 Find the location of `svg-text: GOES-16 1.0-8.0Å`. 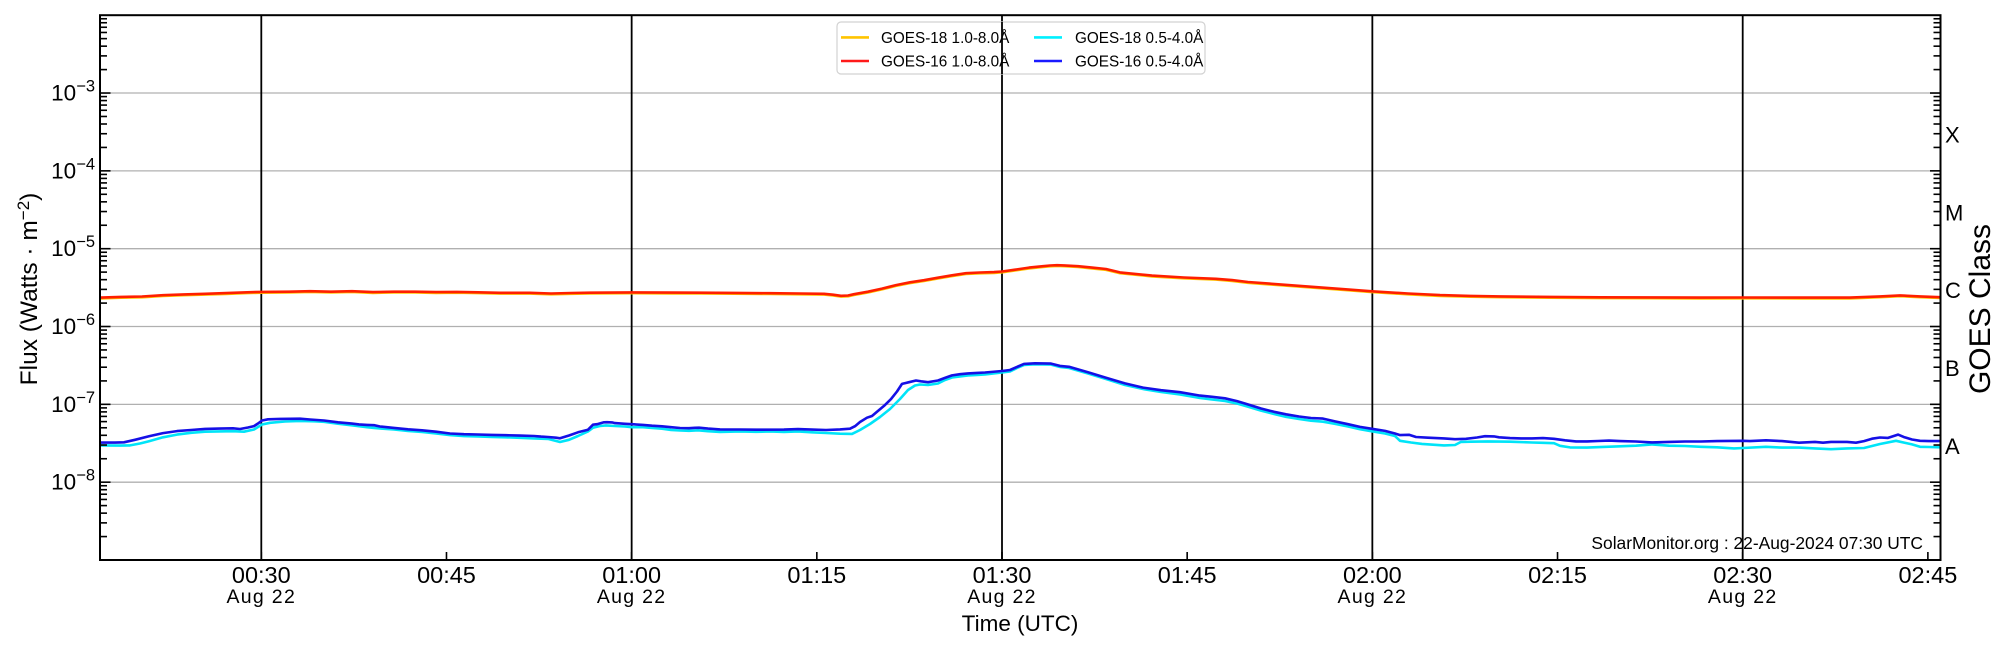

svg-text: GOES-16 1.0-8.0Å is located at coordinates (945, 62).